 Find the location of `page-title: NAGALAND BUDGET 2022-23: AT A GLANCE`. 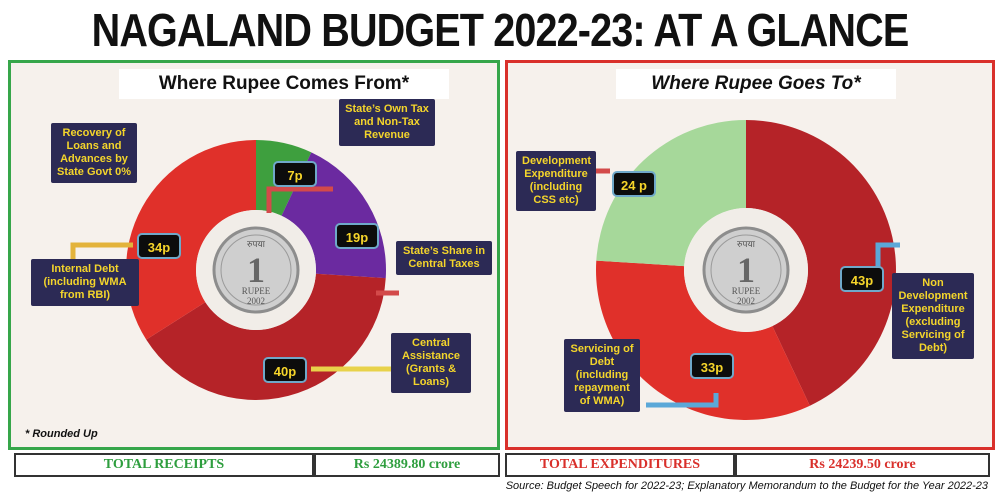

page-title: NAGALAND BUDGET 2022-23: AT A GLANCE is located at coordinates (500, 30).